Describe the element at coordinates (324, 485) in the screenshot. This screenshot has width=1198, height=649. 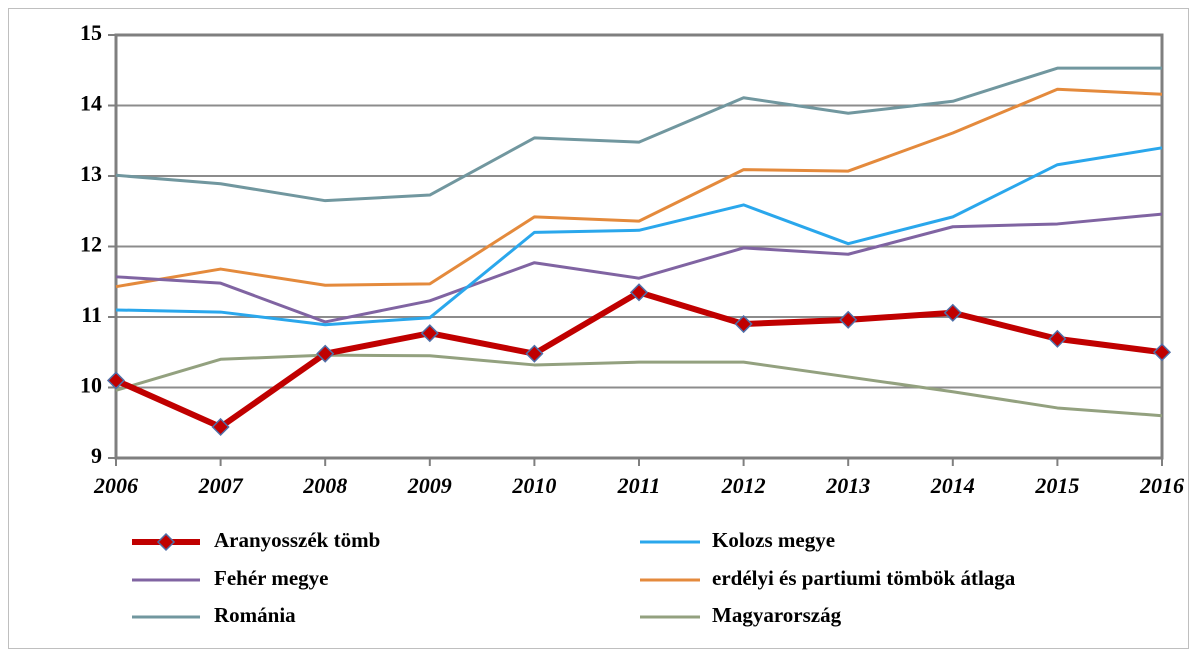
I see `x-tick-label: 2008` at that location.